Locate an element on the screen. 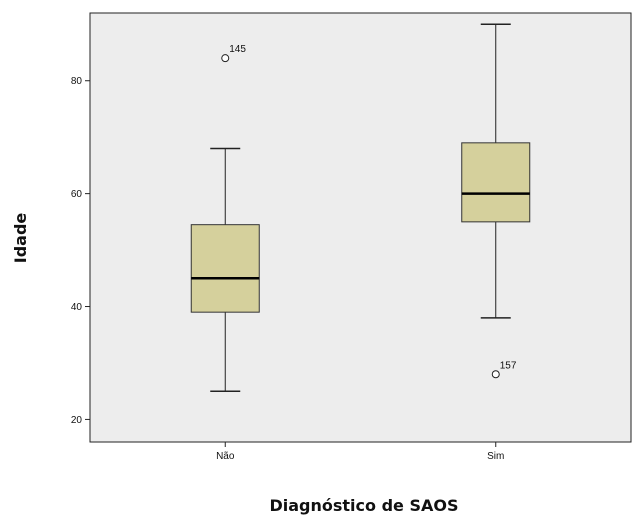 The width and height of the screenshot is (632, 517). x-tick-label: Não is located at coordinates (225, 456).